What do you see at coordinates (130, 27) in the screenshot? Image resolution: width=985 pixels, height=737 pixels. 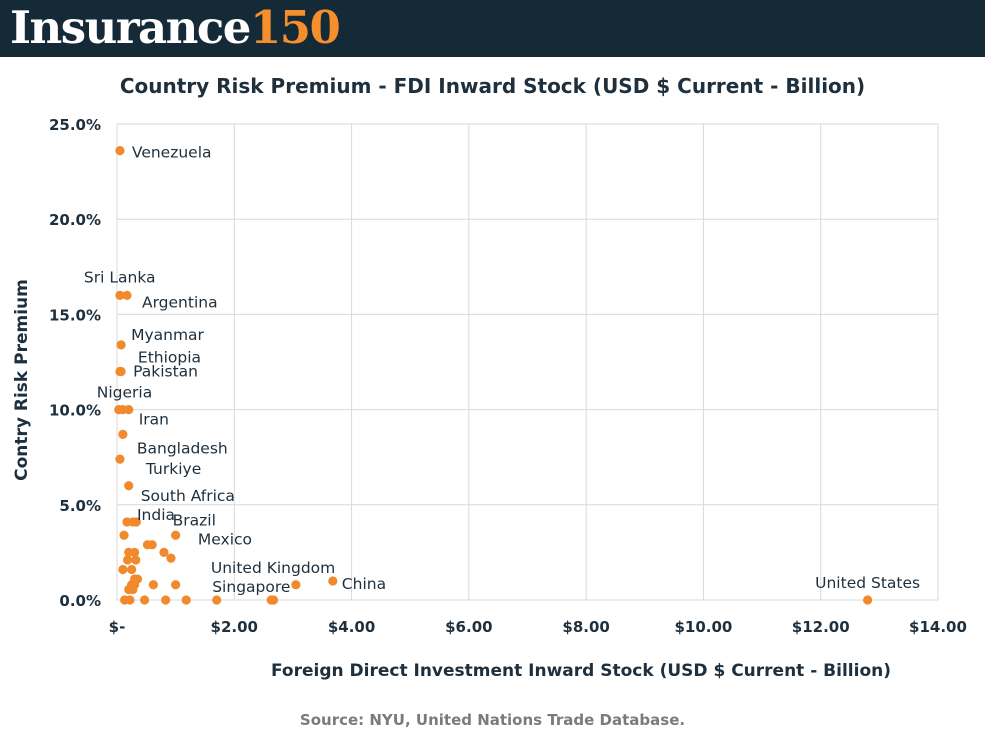 I see `logo-word: Insurance` at bounding box center [130, 27].